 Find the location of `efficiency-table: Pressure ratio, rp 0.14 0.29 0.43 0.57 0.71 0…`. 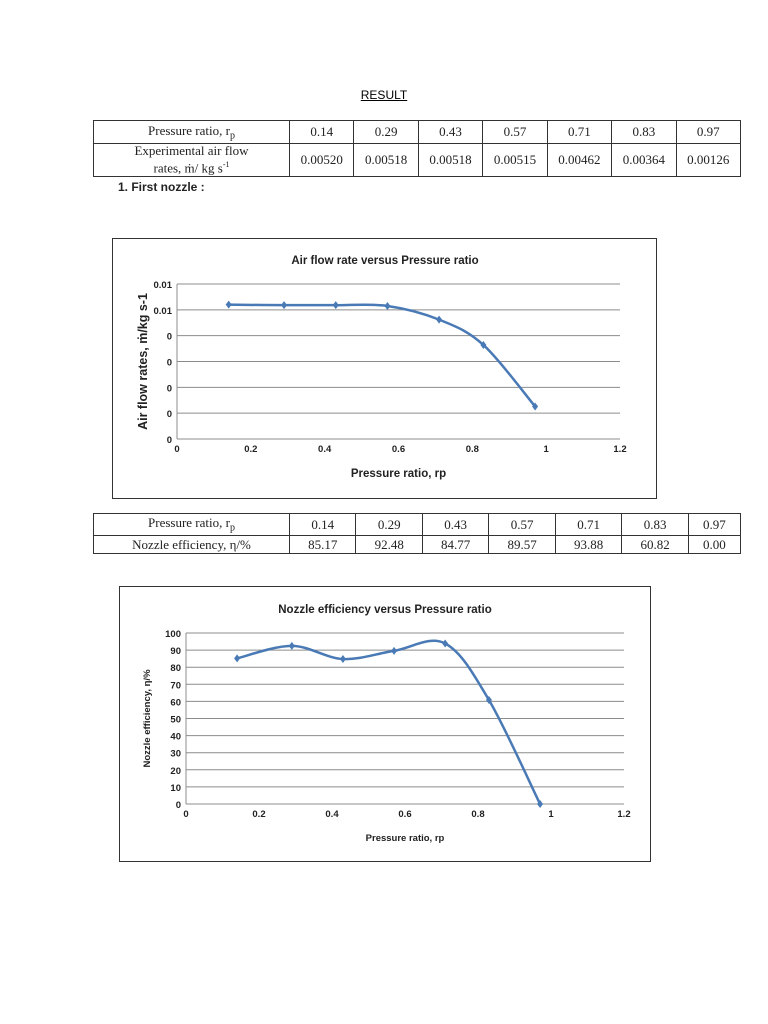

efficiency-table: Pressure ratio, rp 0.14 0.29 0.43 0.57 0.71 0… is located at coordinates (417, 533).